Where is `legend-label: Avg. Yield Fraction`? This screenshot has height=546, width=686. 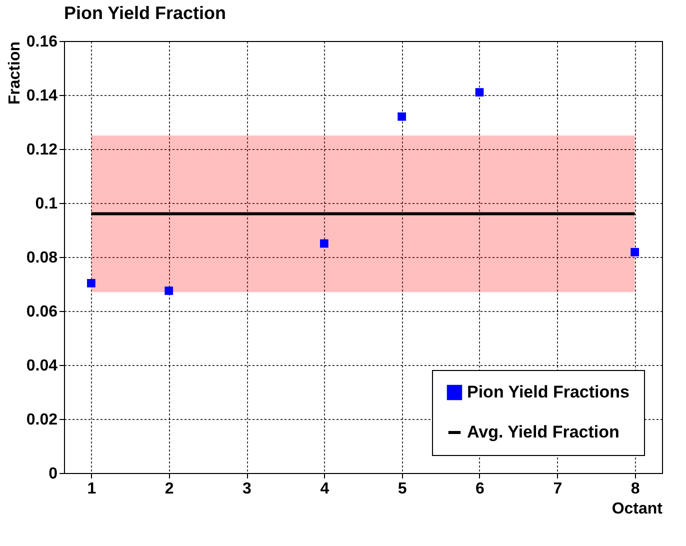 legend-label: Avg. Yield Fraction is located at coordinates (543, 432).